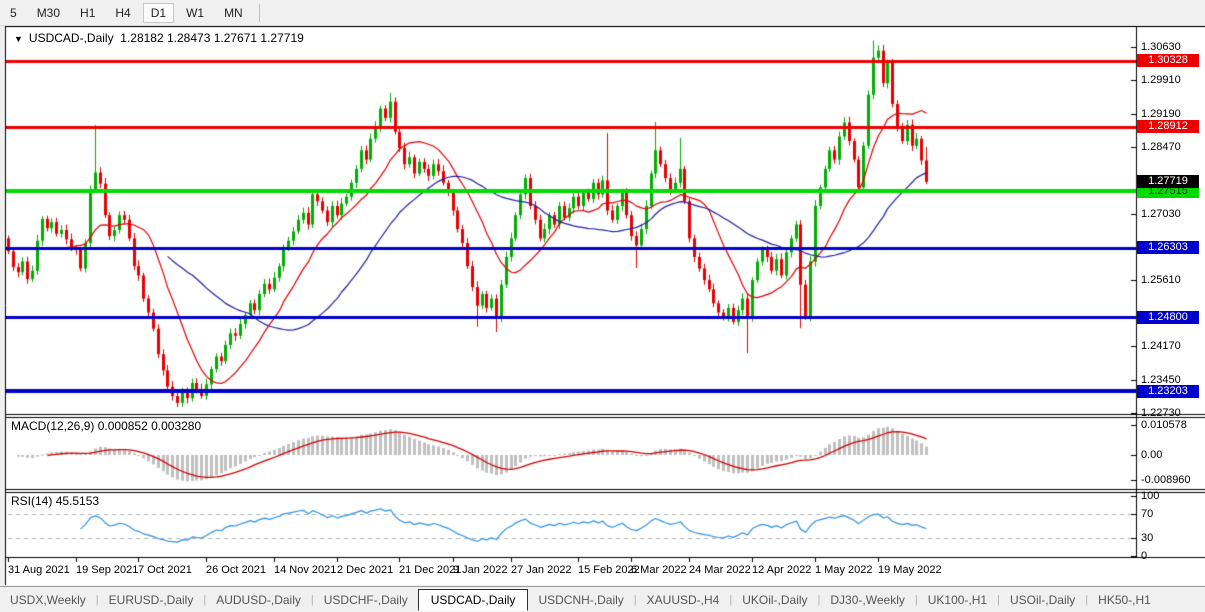  I want to click on tab-hk50-h1: HK50-,H1, so click(1124, 600).